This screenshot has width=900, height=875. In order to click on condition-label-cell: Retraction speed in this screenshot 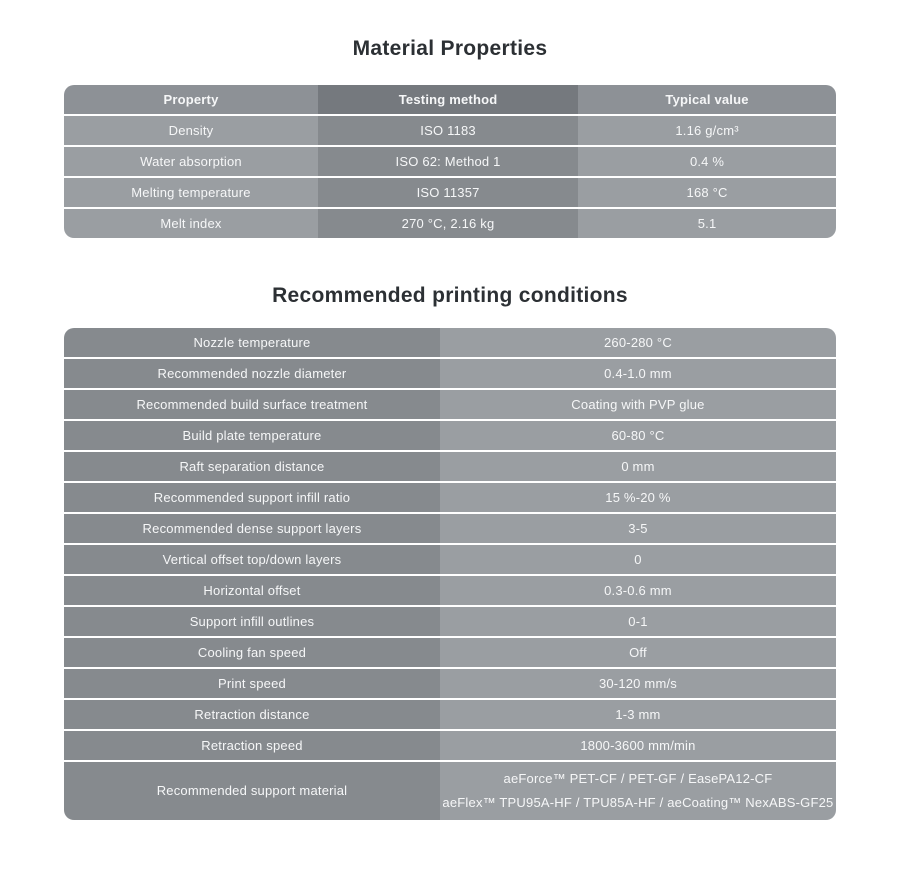, I will do `click(252, 745)`.